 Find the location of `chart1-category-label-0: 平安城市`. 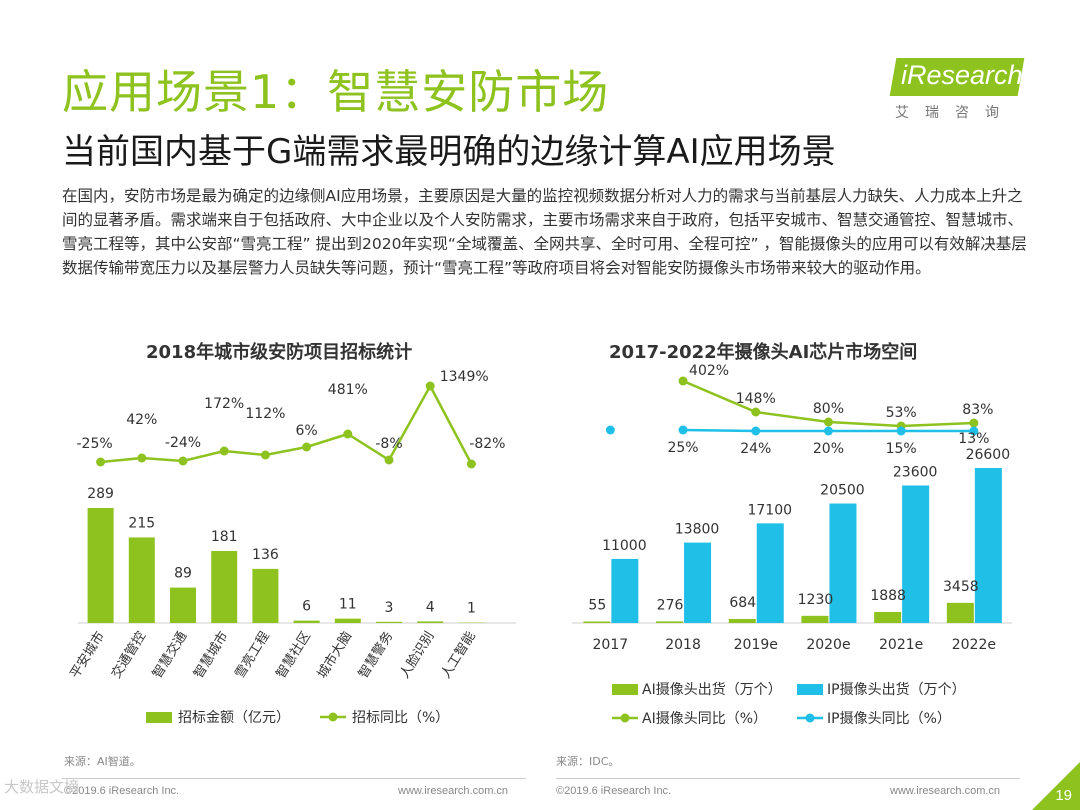

chart1-category-label-0: 平安城市 is located at coordinates (87, 655).